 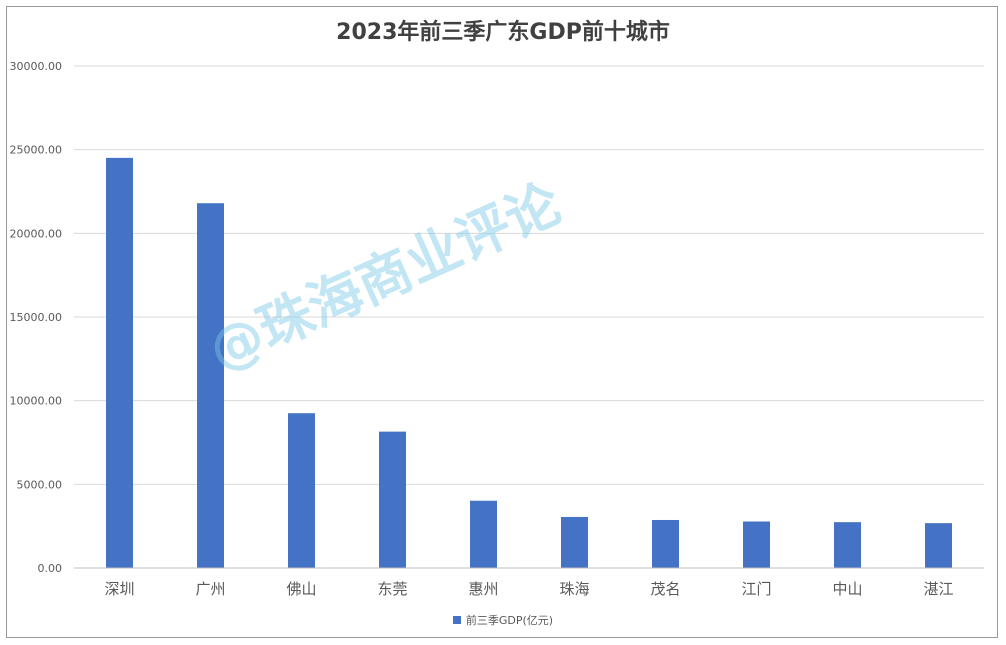 What do you see at coordinates (756, 589) in the screenshot?
I see `x-tick-label: 江门` at bounding box center [756, 589].